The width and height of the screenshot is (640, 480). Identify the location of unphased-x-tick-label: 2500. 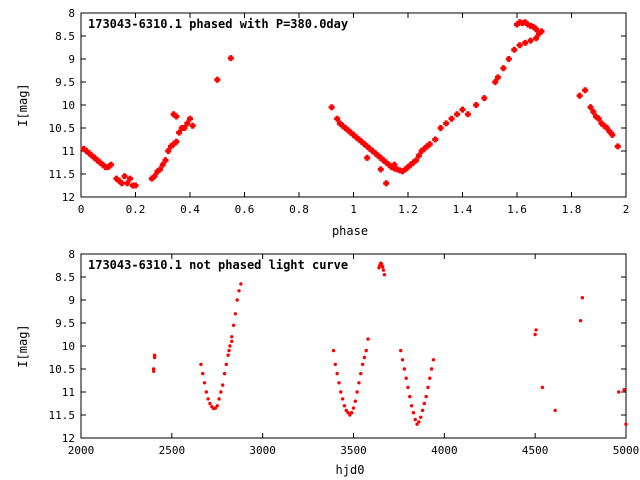
(172, 450).